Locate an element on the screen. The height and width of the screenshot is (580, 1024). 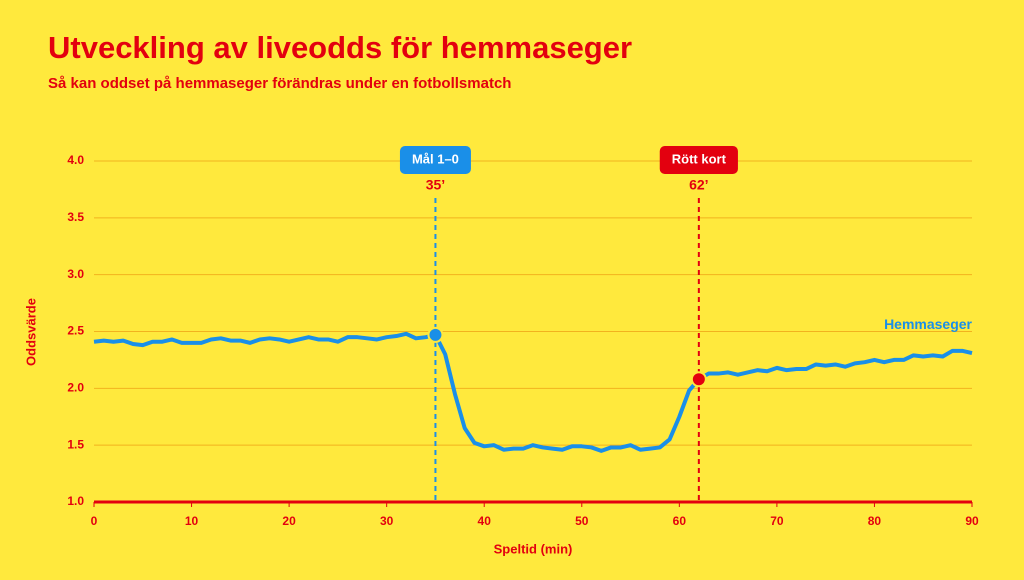
series-label: Hemmaseger is located at coordinates (928, 324).